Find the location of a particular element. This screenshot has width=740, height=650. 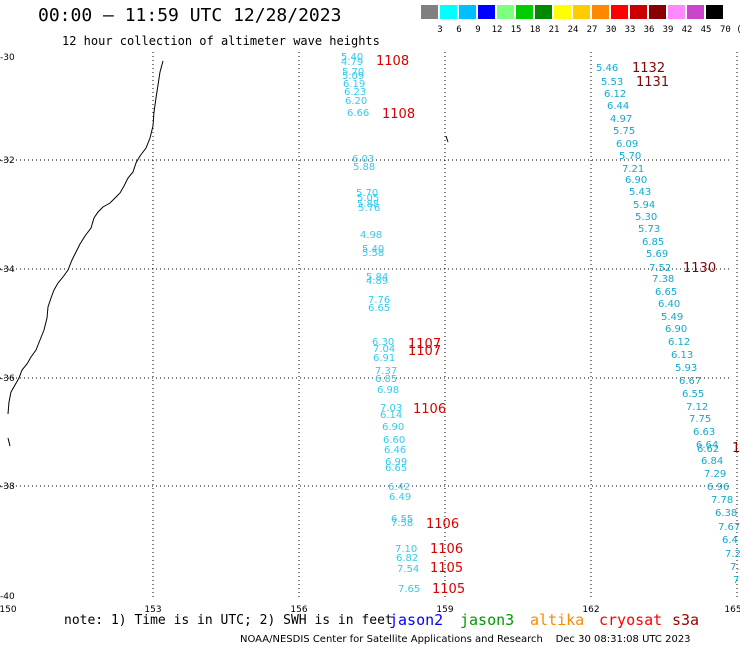

longitude-label: 153 is located at coordinates (152, 610).